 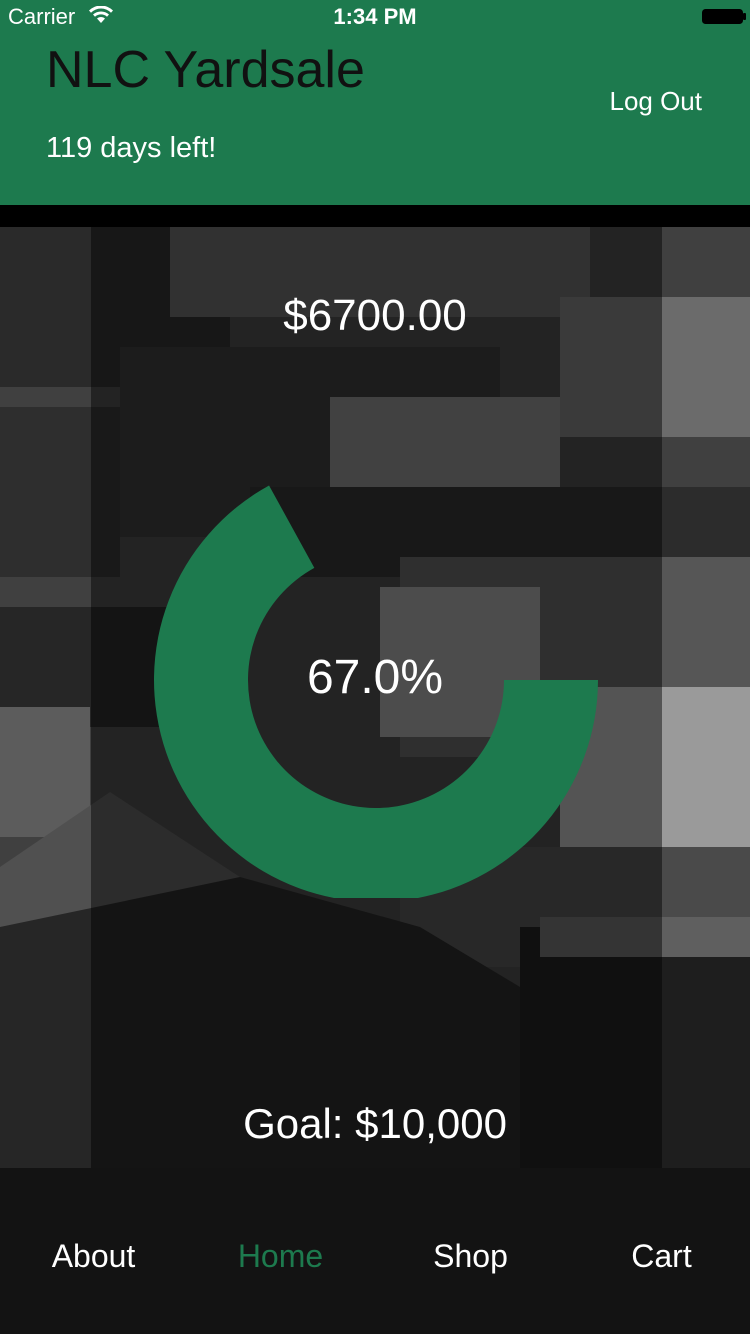 I want to click on header-separator, so click(x=375, y=216).